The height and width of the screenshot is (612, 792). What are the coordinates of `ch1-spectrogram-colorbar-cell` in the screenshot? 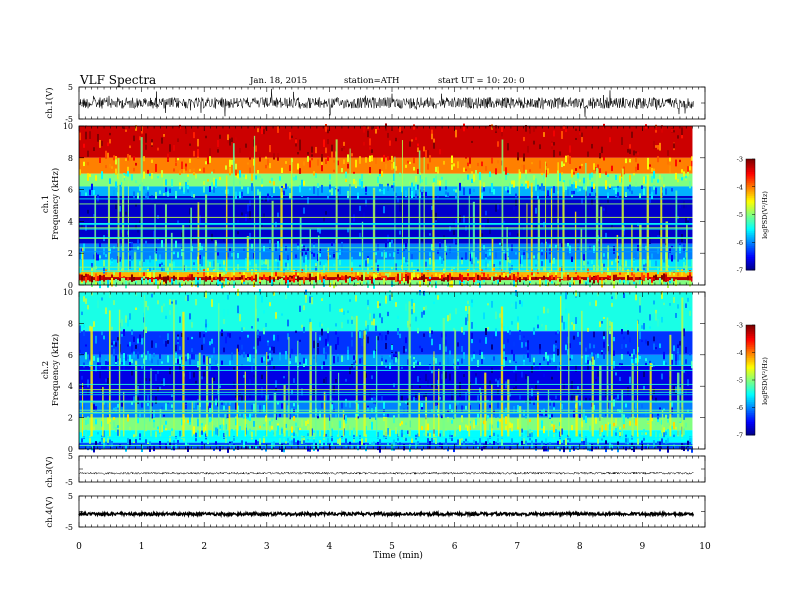 It's located at (750, 188).